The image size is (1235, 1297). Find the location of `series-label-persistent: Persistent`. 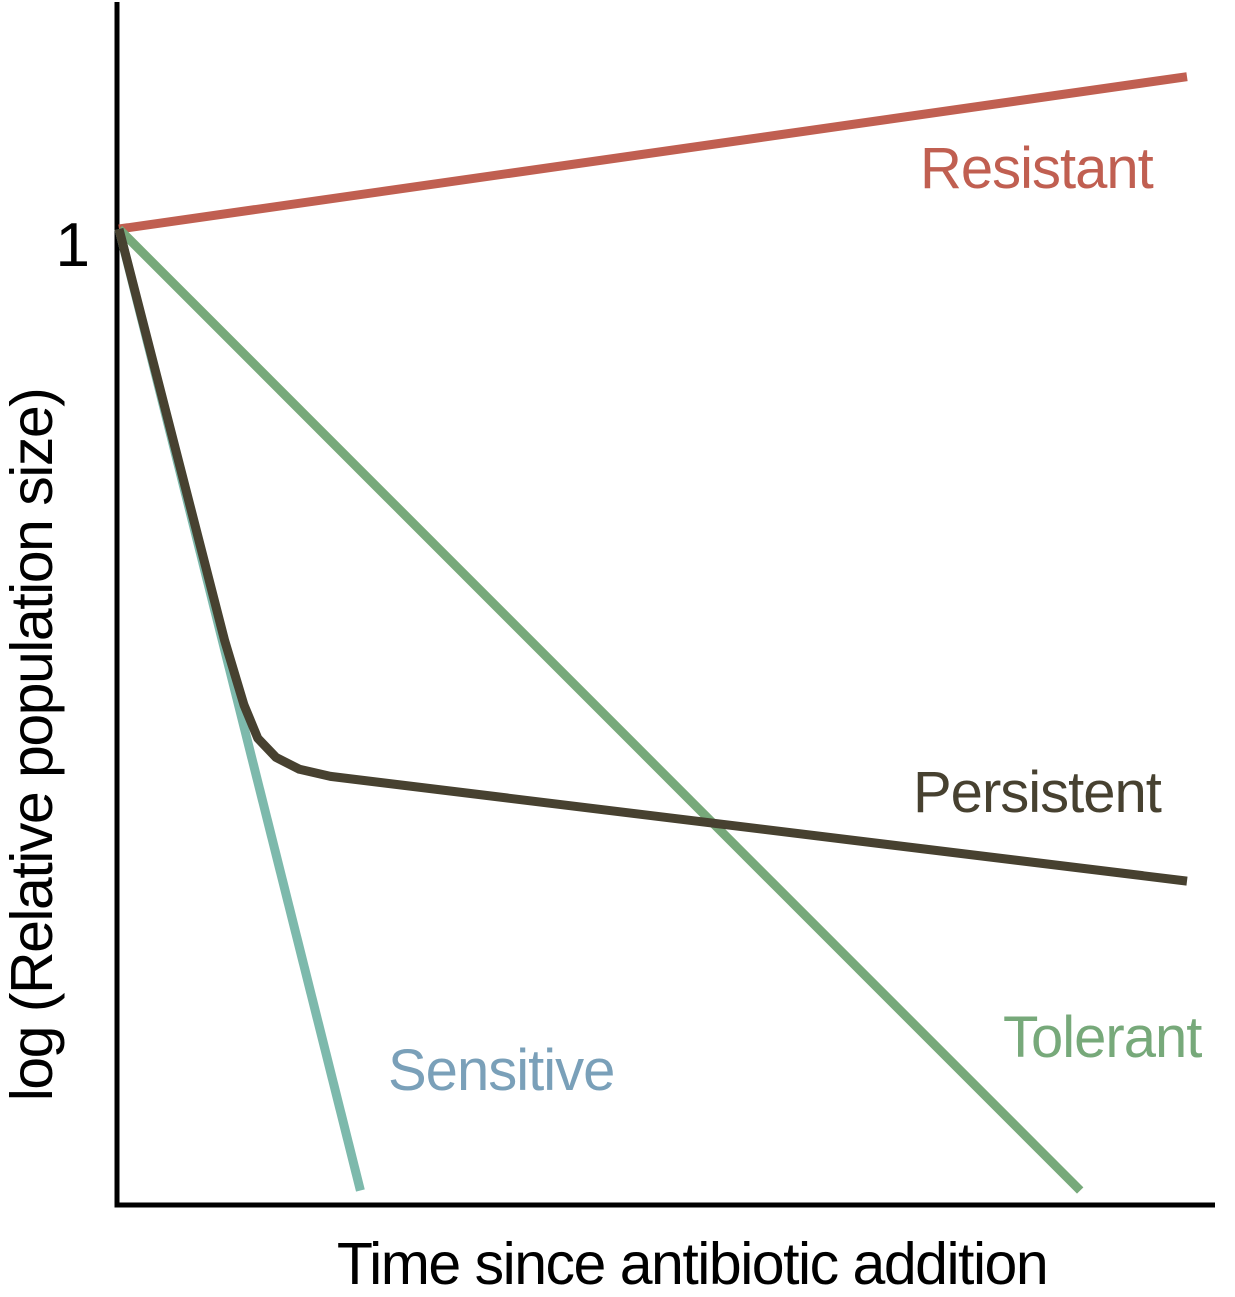

series-label-persistent: Persistent is located at coordinates (1037, 792).